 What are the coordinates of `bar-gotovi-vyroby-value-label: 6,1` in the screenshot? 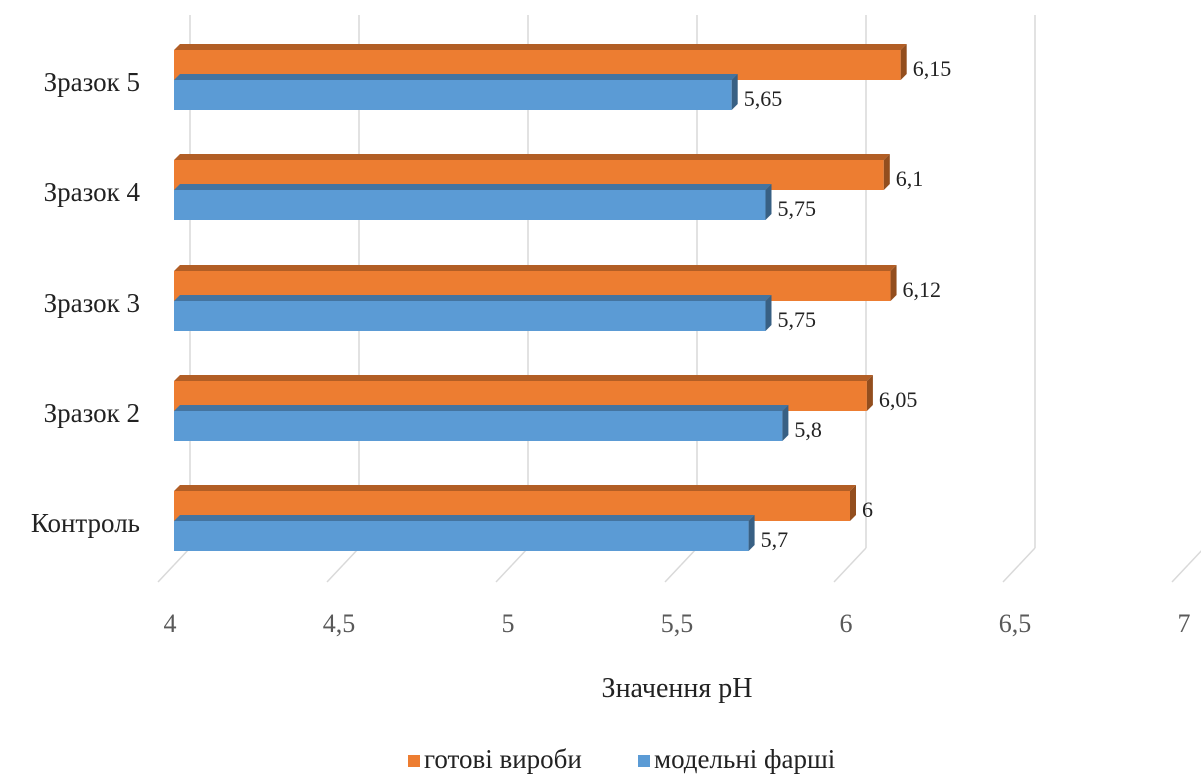 It's located at (910, 178).